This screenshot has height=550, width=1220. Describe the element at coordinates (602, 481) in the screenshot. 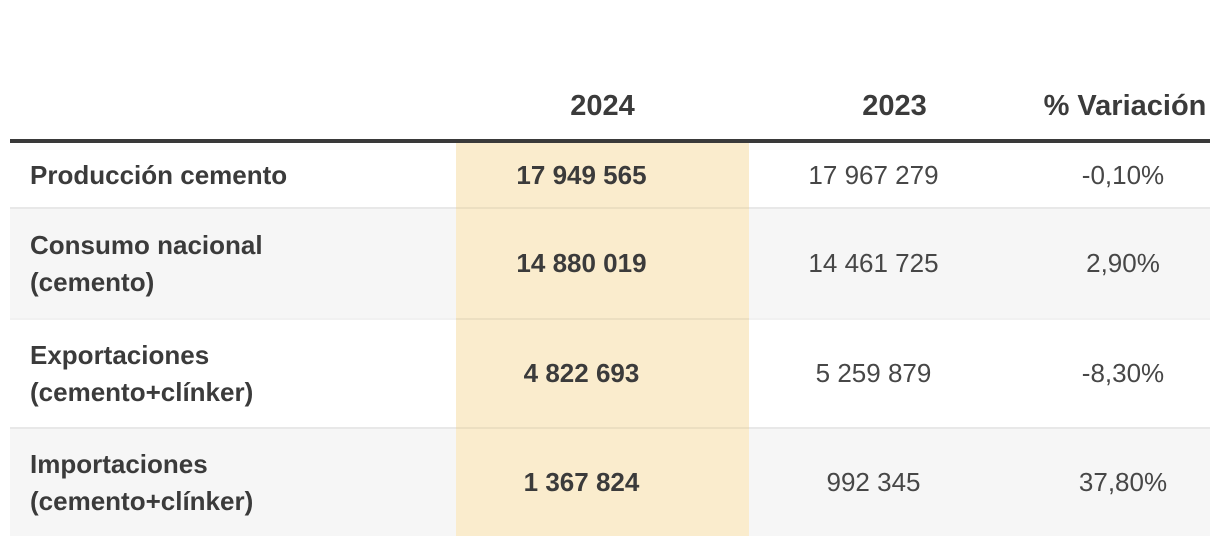

I see `value-2024: 1 367 824` at that location.